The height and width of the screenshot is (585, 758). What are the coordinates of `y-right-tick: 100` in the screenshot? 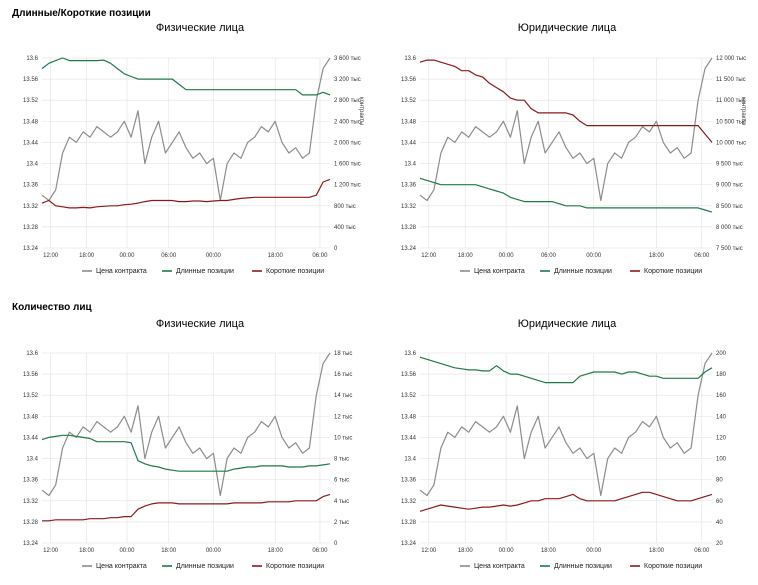 It's located at (721, 460).